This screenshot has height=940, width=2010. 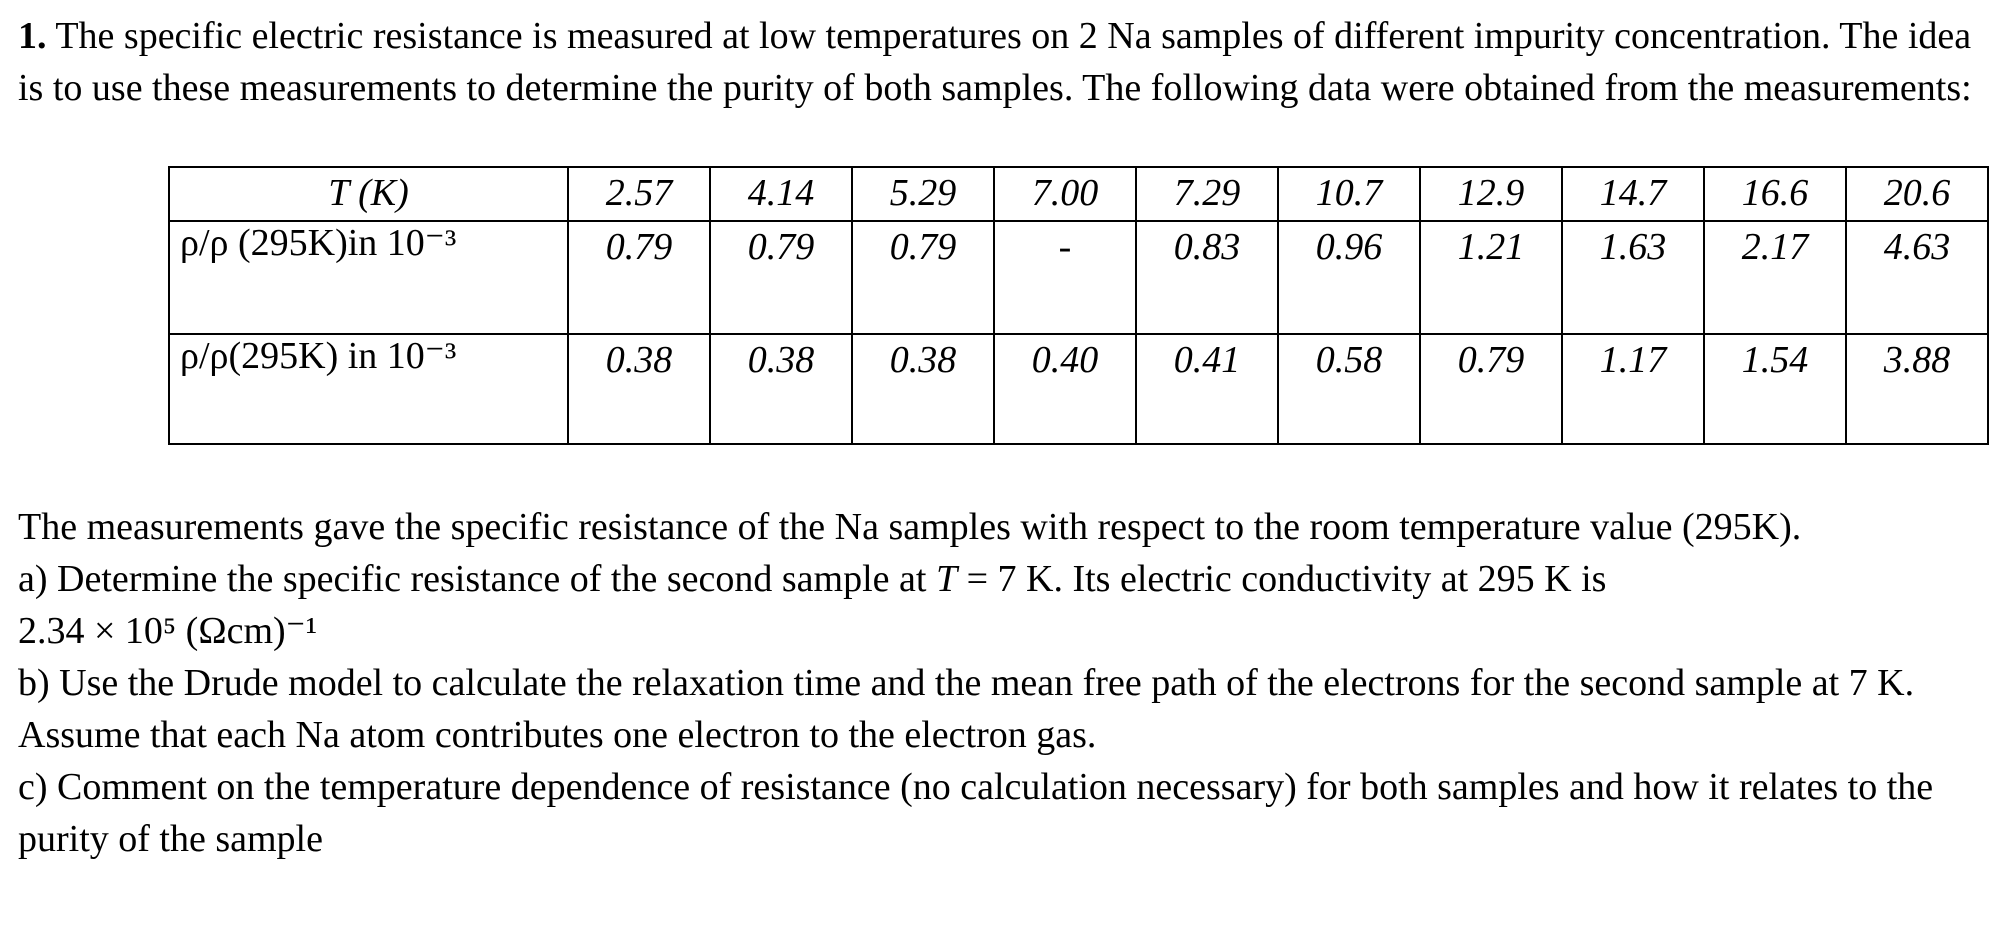 What do you see at coordinates (368, 277) in the screenshot?
I see `row-label: ρ/ρ (295K)in 10⁻³` at bounding box center [368, 277].